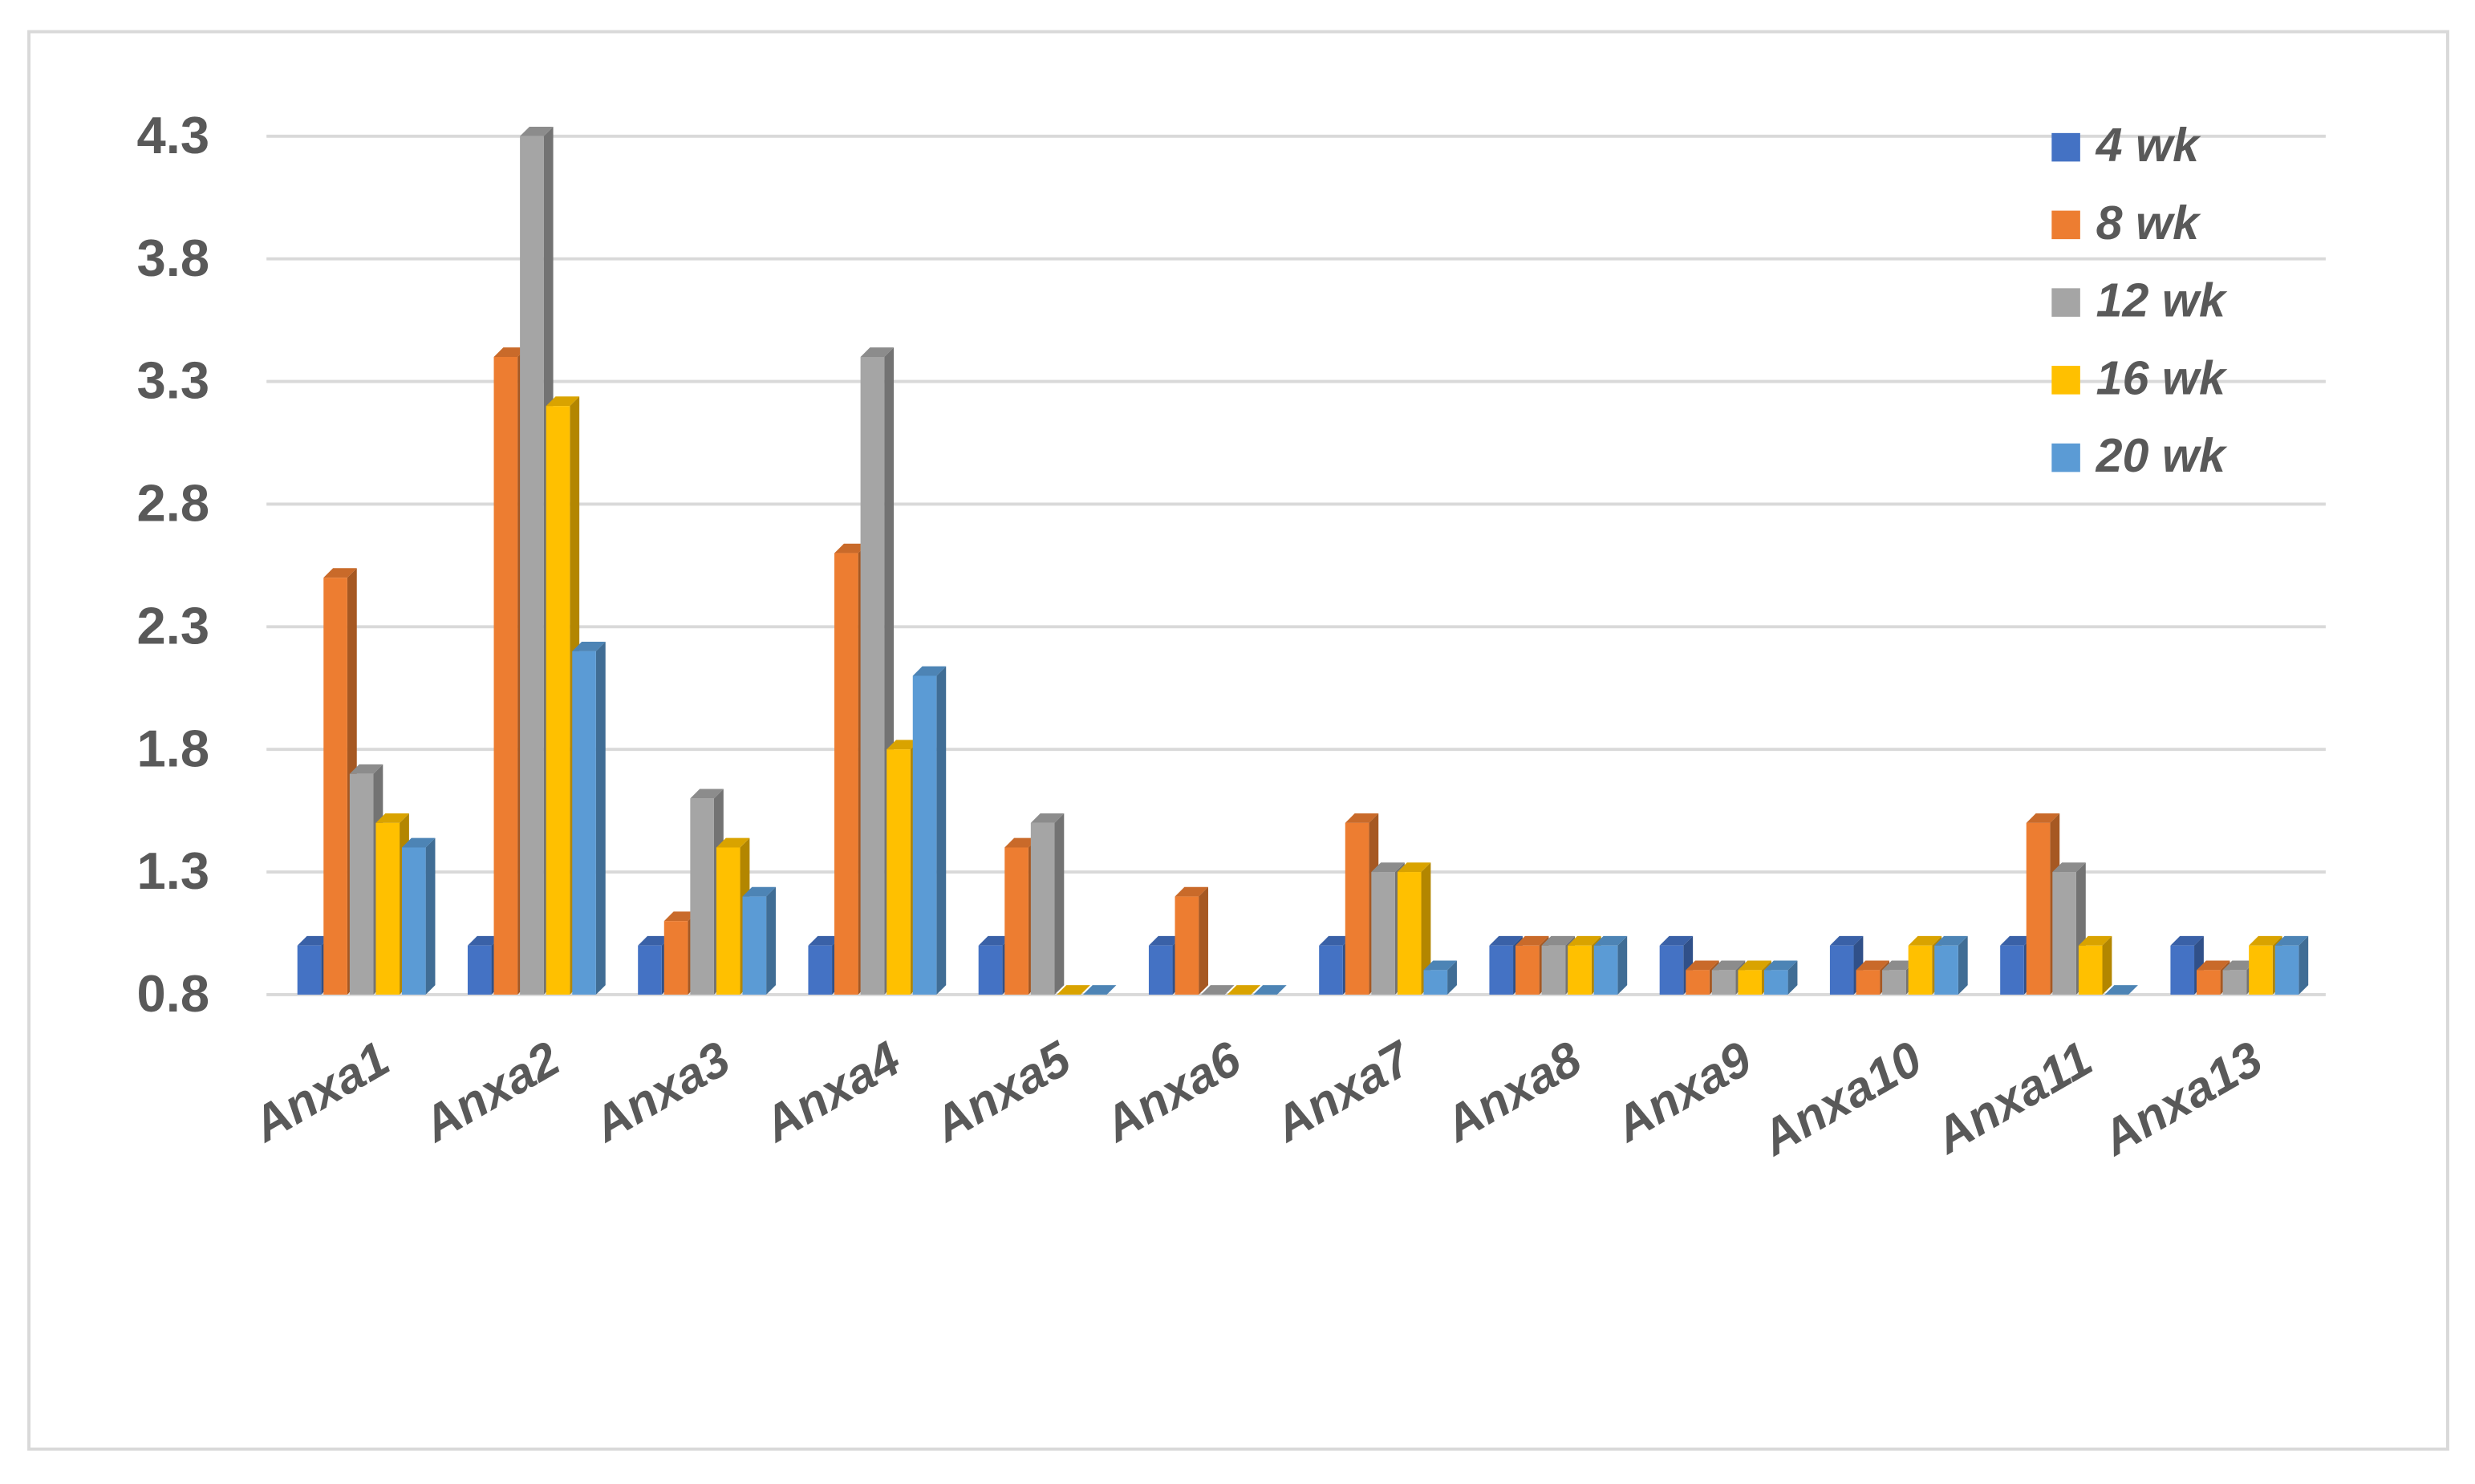 The image size is (2475, 1484). What do you see at coordinates (173, 748) in the screenshot?
I see `y-tick-label: 1.8` at bounding box center [173, 748].